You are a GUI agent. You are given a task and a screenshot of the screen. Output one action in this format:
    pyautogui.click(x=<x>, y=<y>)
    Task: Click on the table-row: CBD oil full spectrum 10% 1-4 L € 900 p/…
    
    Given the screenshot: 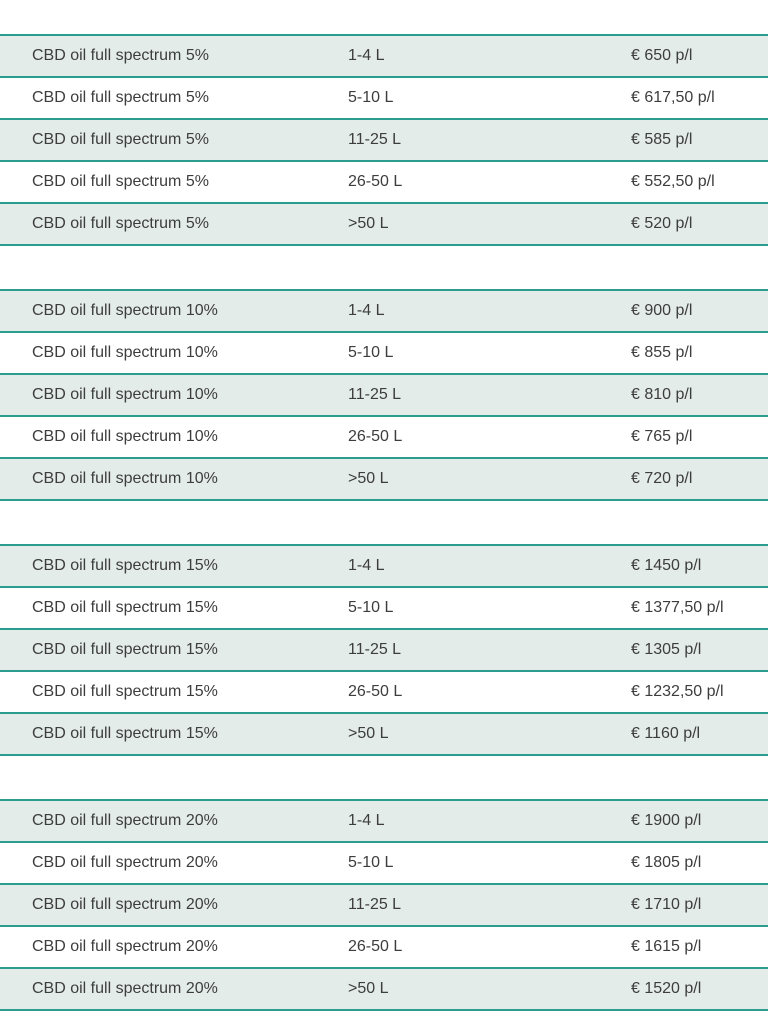 What is the action you would take?
    pyautogui.click(x=384, y=310)
    